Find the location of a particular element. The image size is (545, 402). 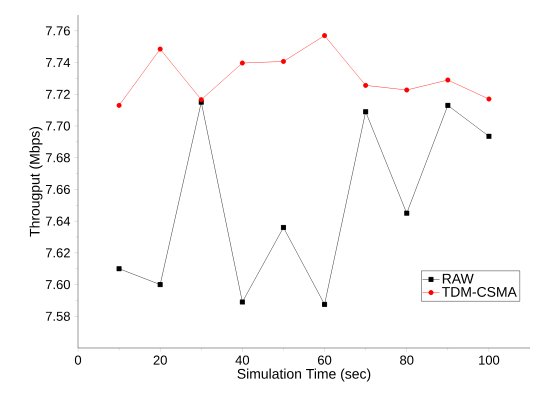

y-tick-label: 7.72 is located at coordinates (58, 94).